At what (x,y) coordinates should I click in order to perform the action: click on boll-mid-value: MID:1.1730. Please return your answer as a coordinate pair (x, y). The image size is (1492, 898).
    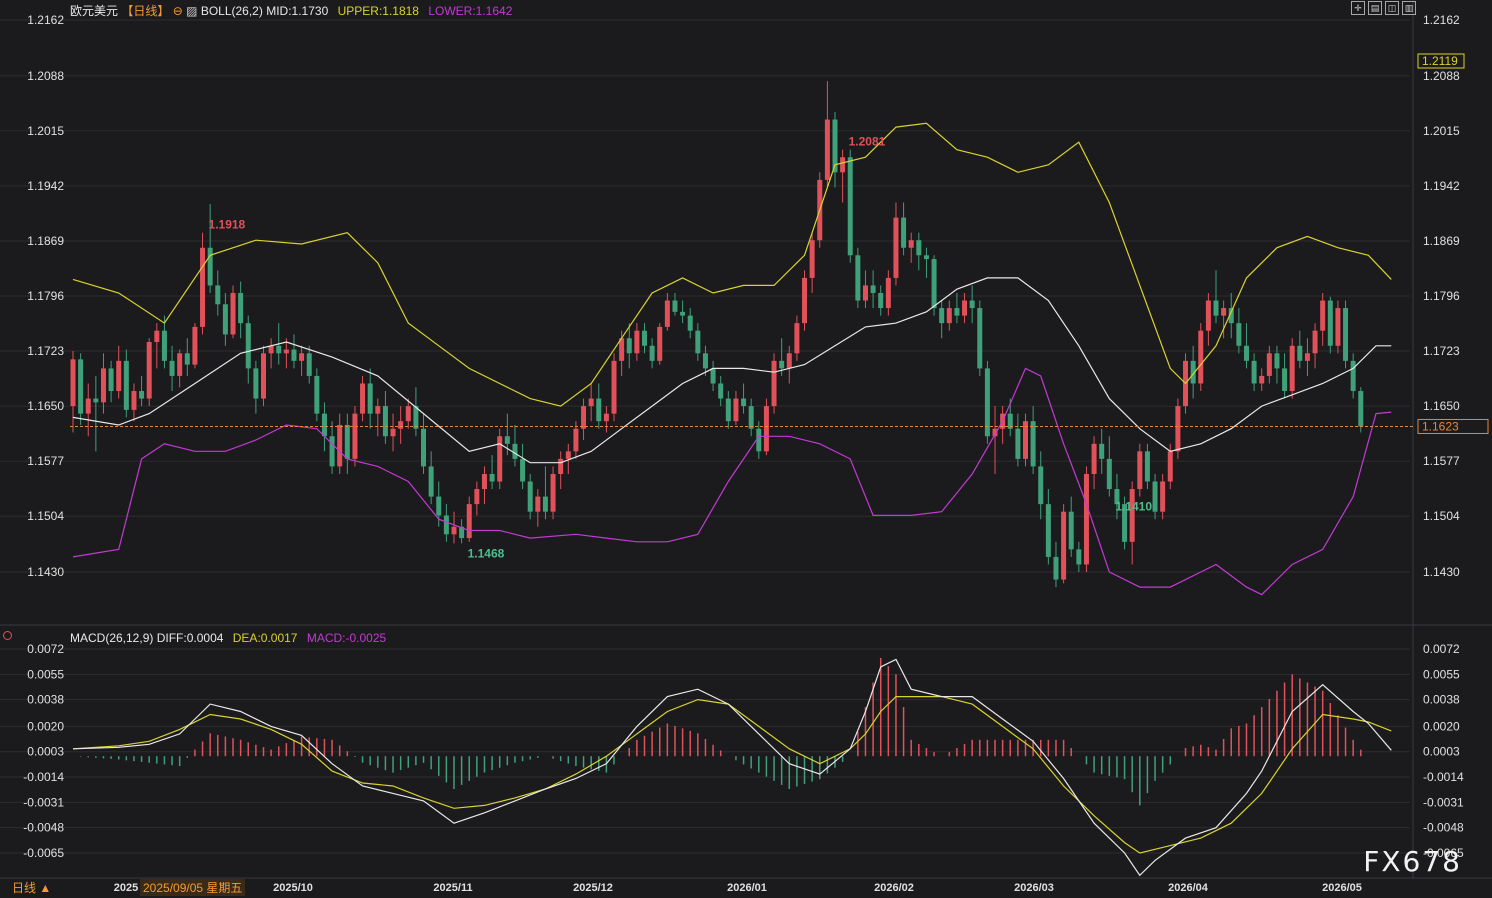
    Looking at the image, I should click on (297, 11).